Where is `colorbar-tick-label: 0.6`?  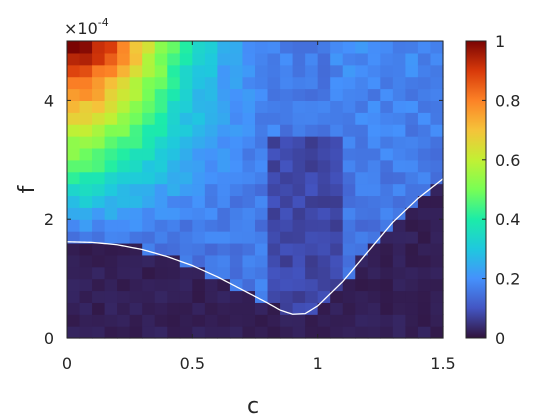 colorbar-tick-label: 0.6 is located at coordinates (507, 160).